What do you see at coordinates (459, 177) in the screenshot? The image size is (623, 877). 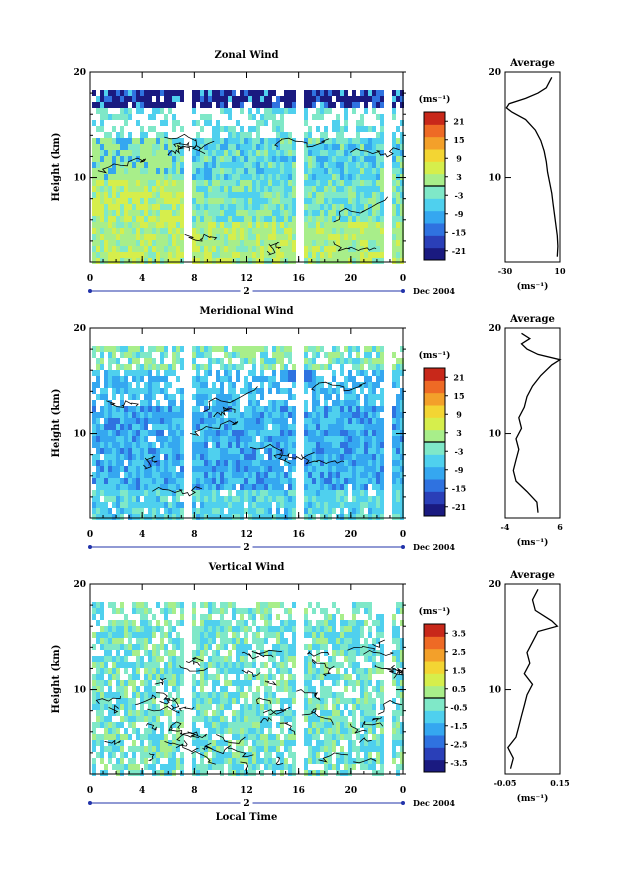 I see `colorbar-tick-label: 3` at bounding box center [459, 177].